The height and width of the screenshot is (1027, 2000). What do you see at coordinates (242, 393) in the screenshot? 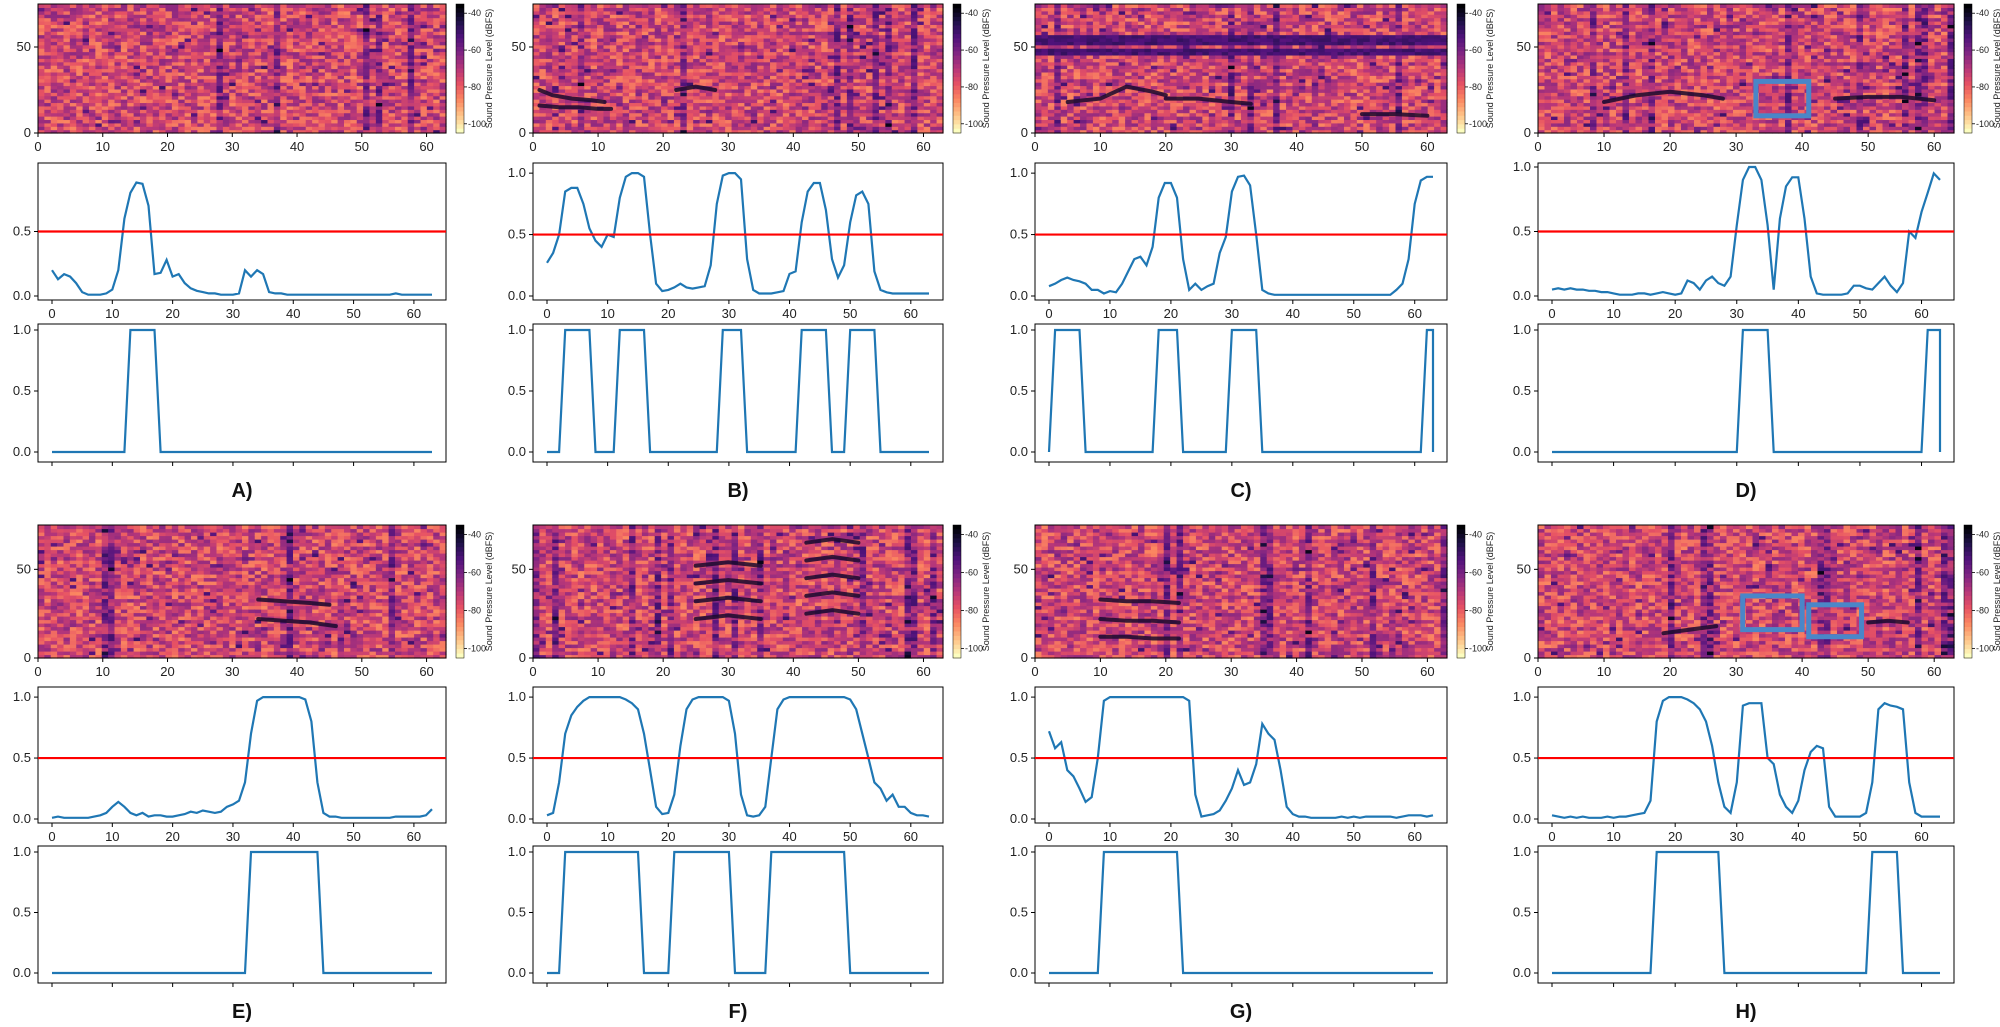
I see `binary-frame` at bounding box center [242, 393].